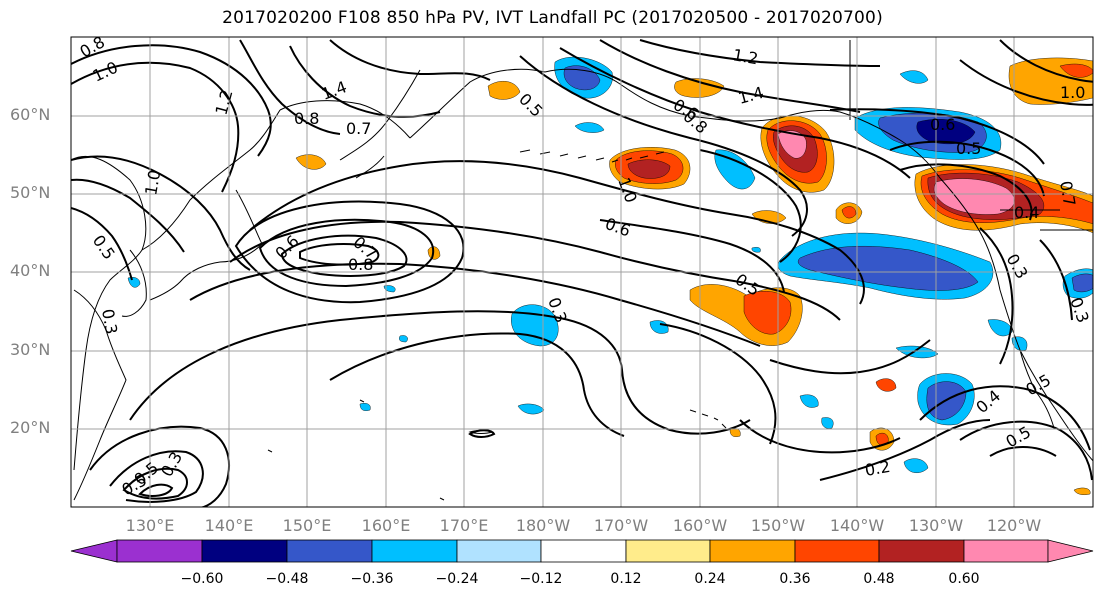 Image resolution: width=1105 pixels, height=601 pixels. What do you see at coordinates (742, 123) in the screenshot?
I see `coast-alaska` at bounding box center [742, 123].